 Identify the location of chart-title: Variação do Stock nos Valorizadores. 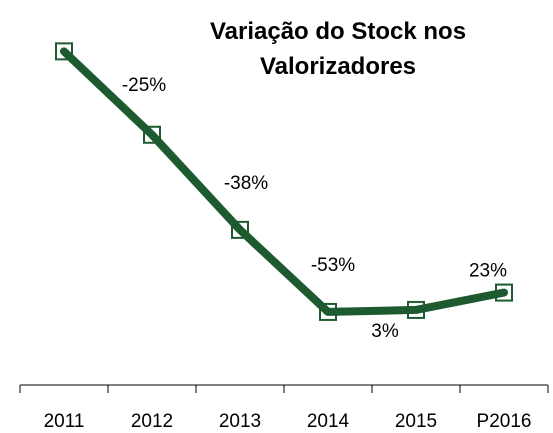
(338, 49).